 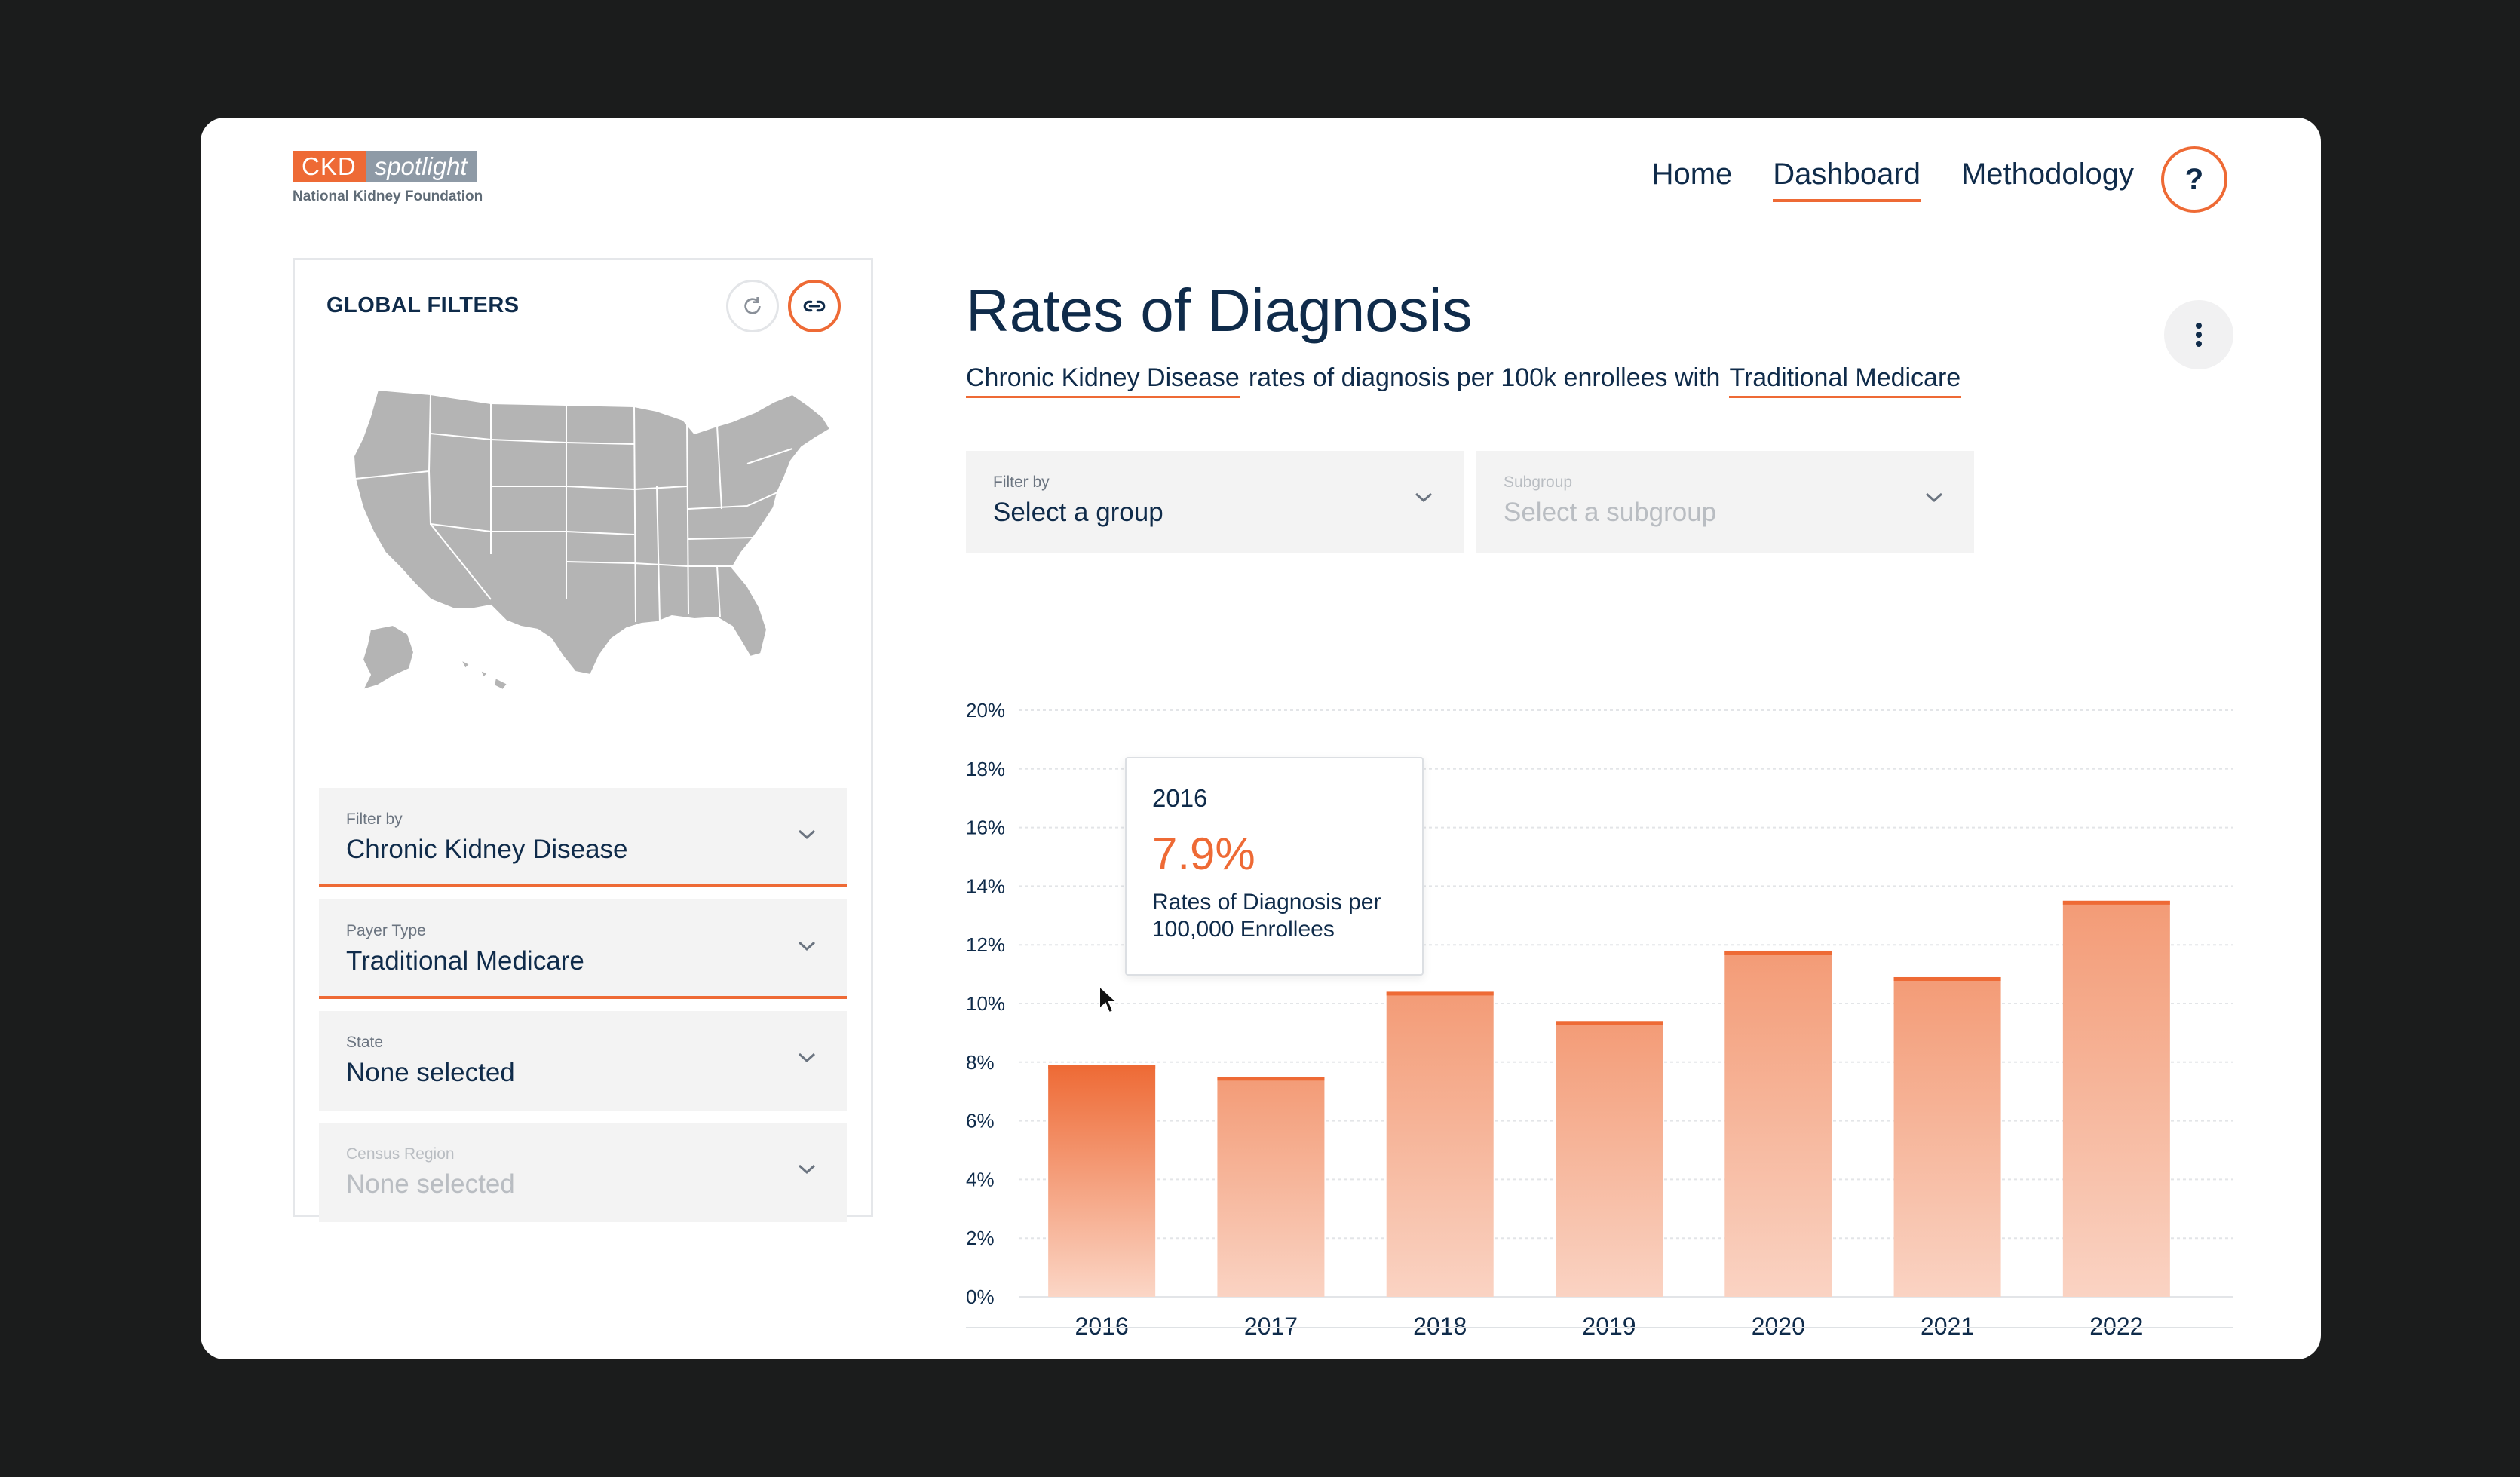 I want to click on census-region-dropdown: Census Region None selected, so click(x=583, y=1172).